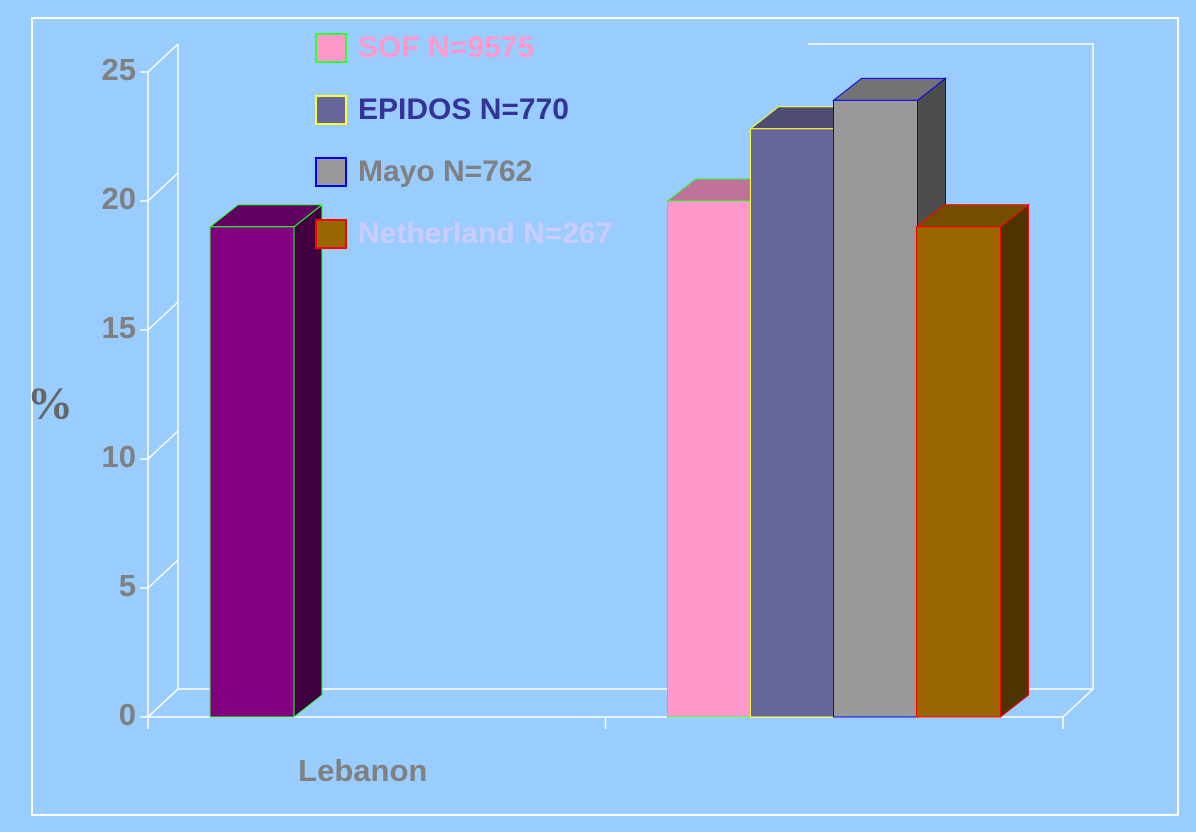 The height and width of the screenshot is (832, 1196). What do you see at coordinates (1078, 703) in the screenshot?
I see `floor-edge` at bounding box center [1078, 703].